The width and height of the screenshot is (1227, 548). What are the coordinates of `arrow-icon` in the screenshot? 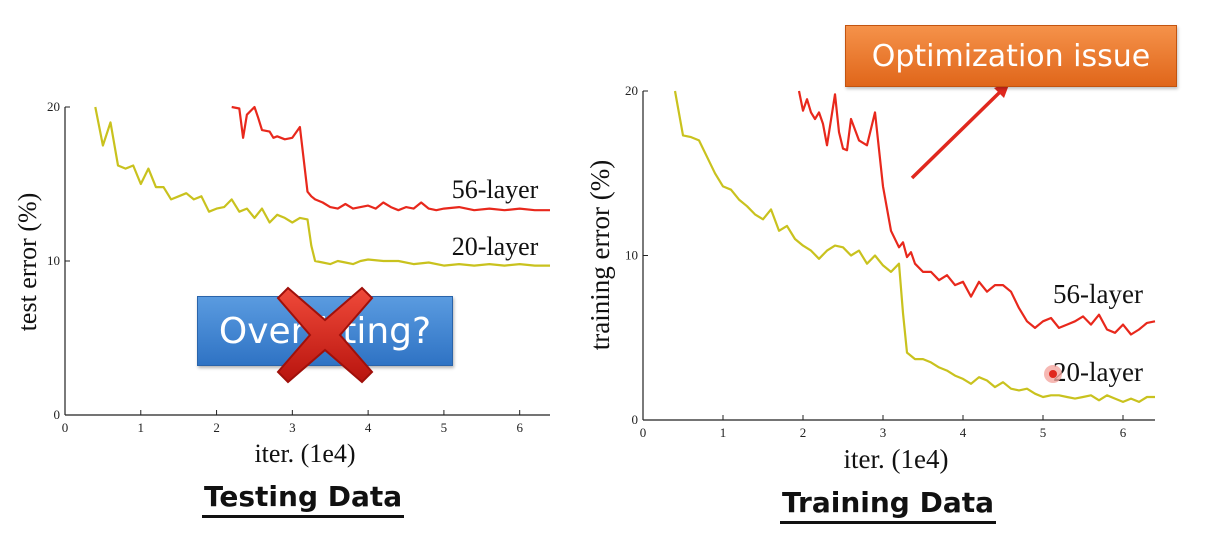 It's located at (960, 131).